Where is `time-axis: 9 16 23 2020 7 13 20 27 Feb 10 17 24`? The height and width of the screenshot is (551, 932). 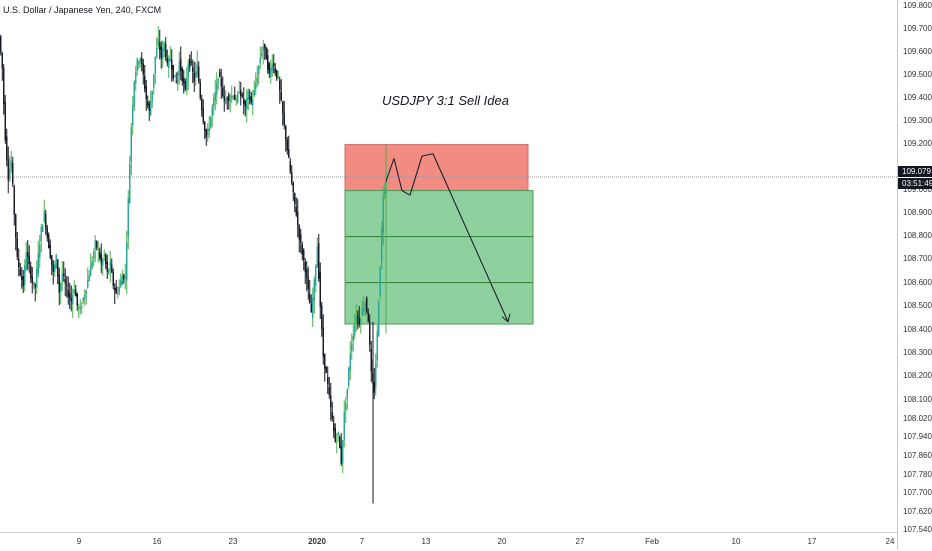 time-axis: 9 16 23 2020 7 13 20 27 Feb 10 17 24 is located at coordinates (448, 541).